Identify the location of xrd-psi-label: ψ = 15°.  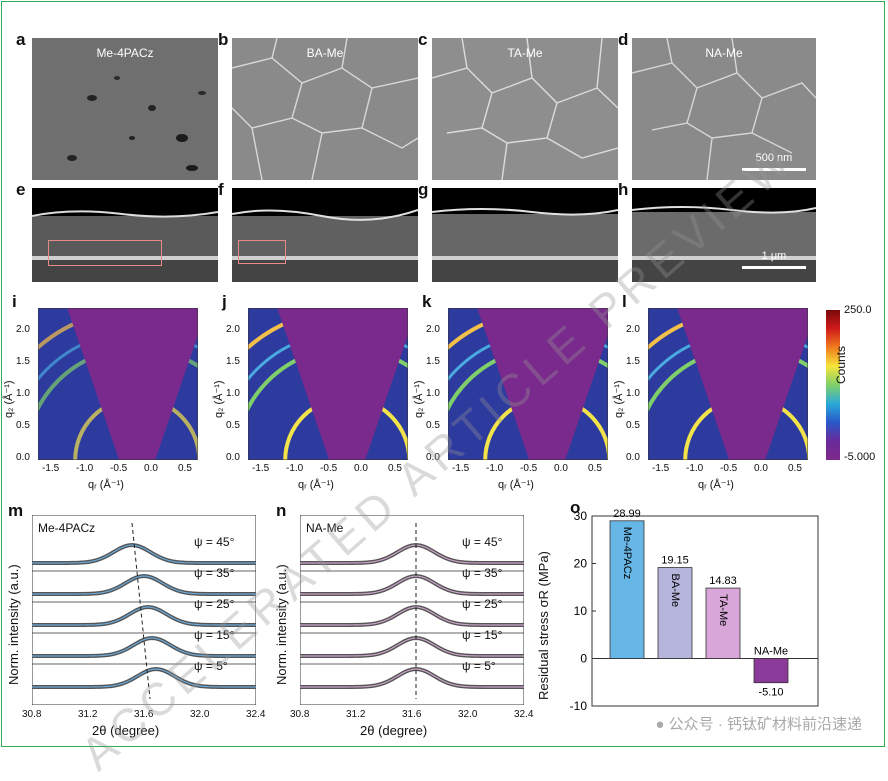
(214, 635).